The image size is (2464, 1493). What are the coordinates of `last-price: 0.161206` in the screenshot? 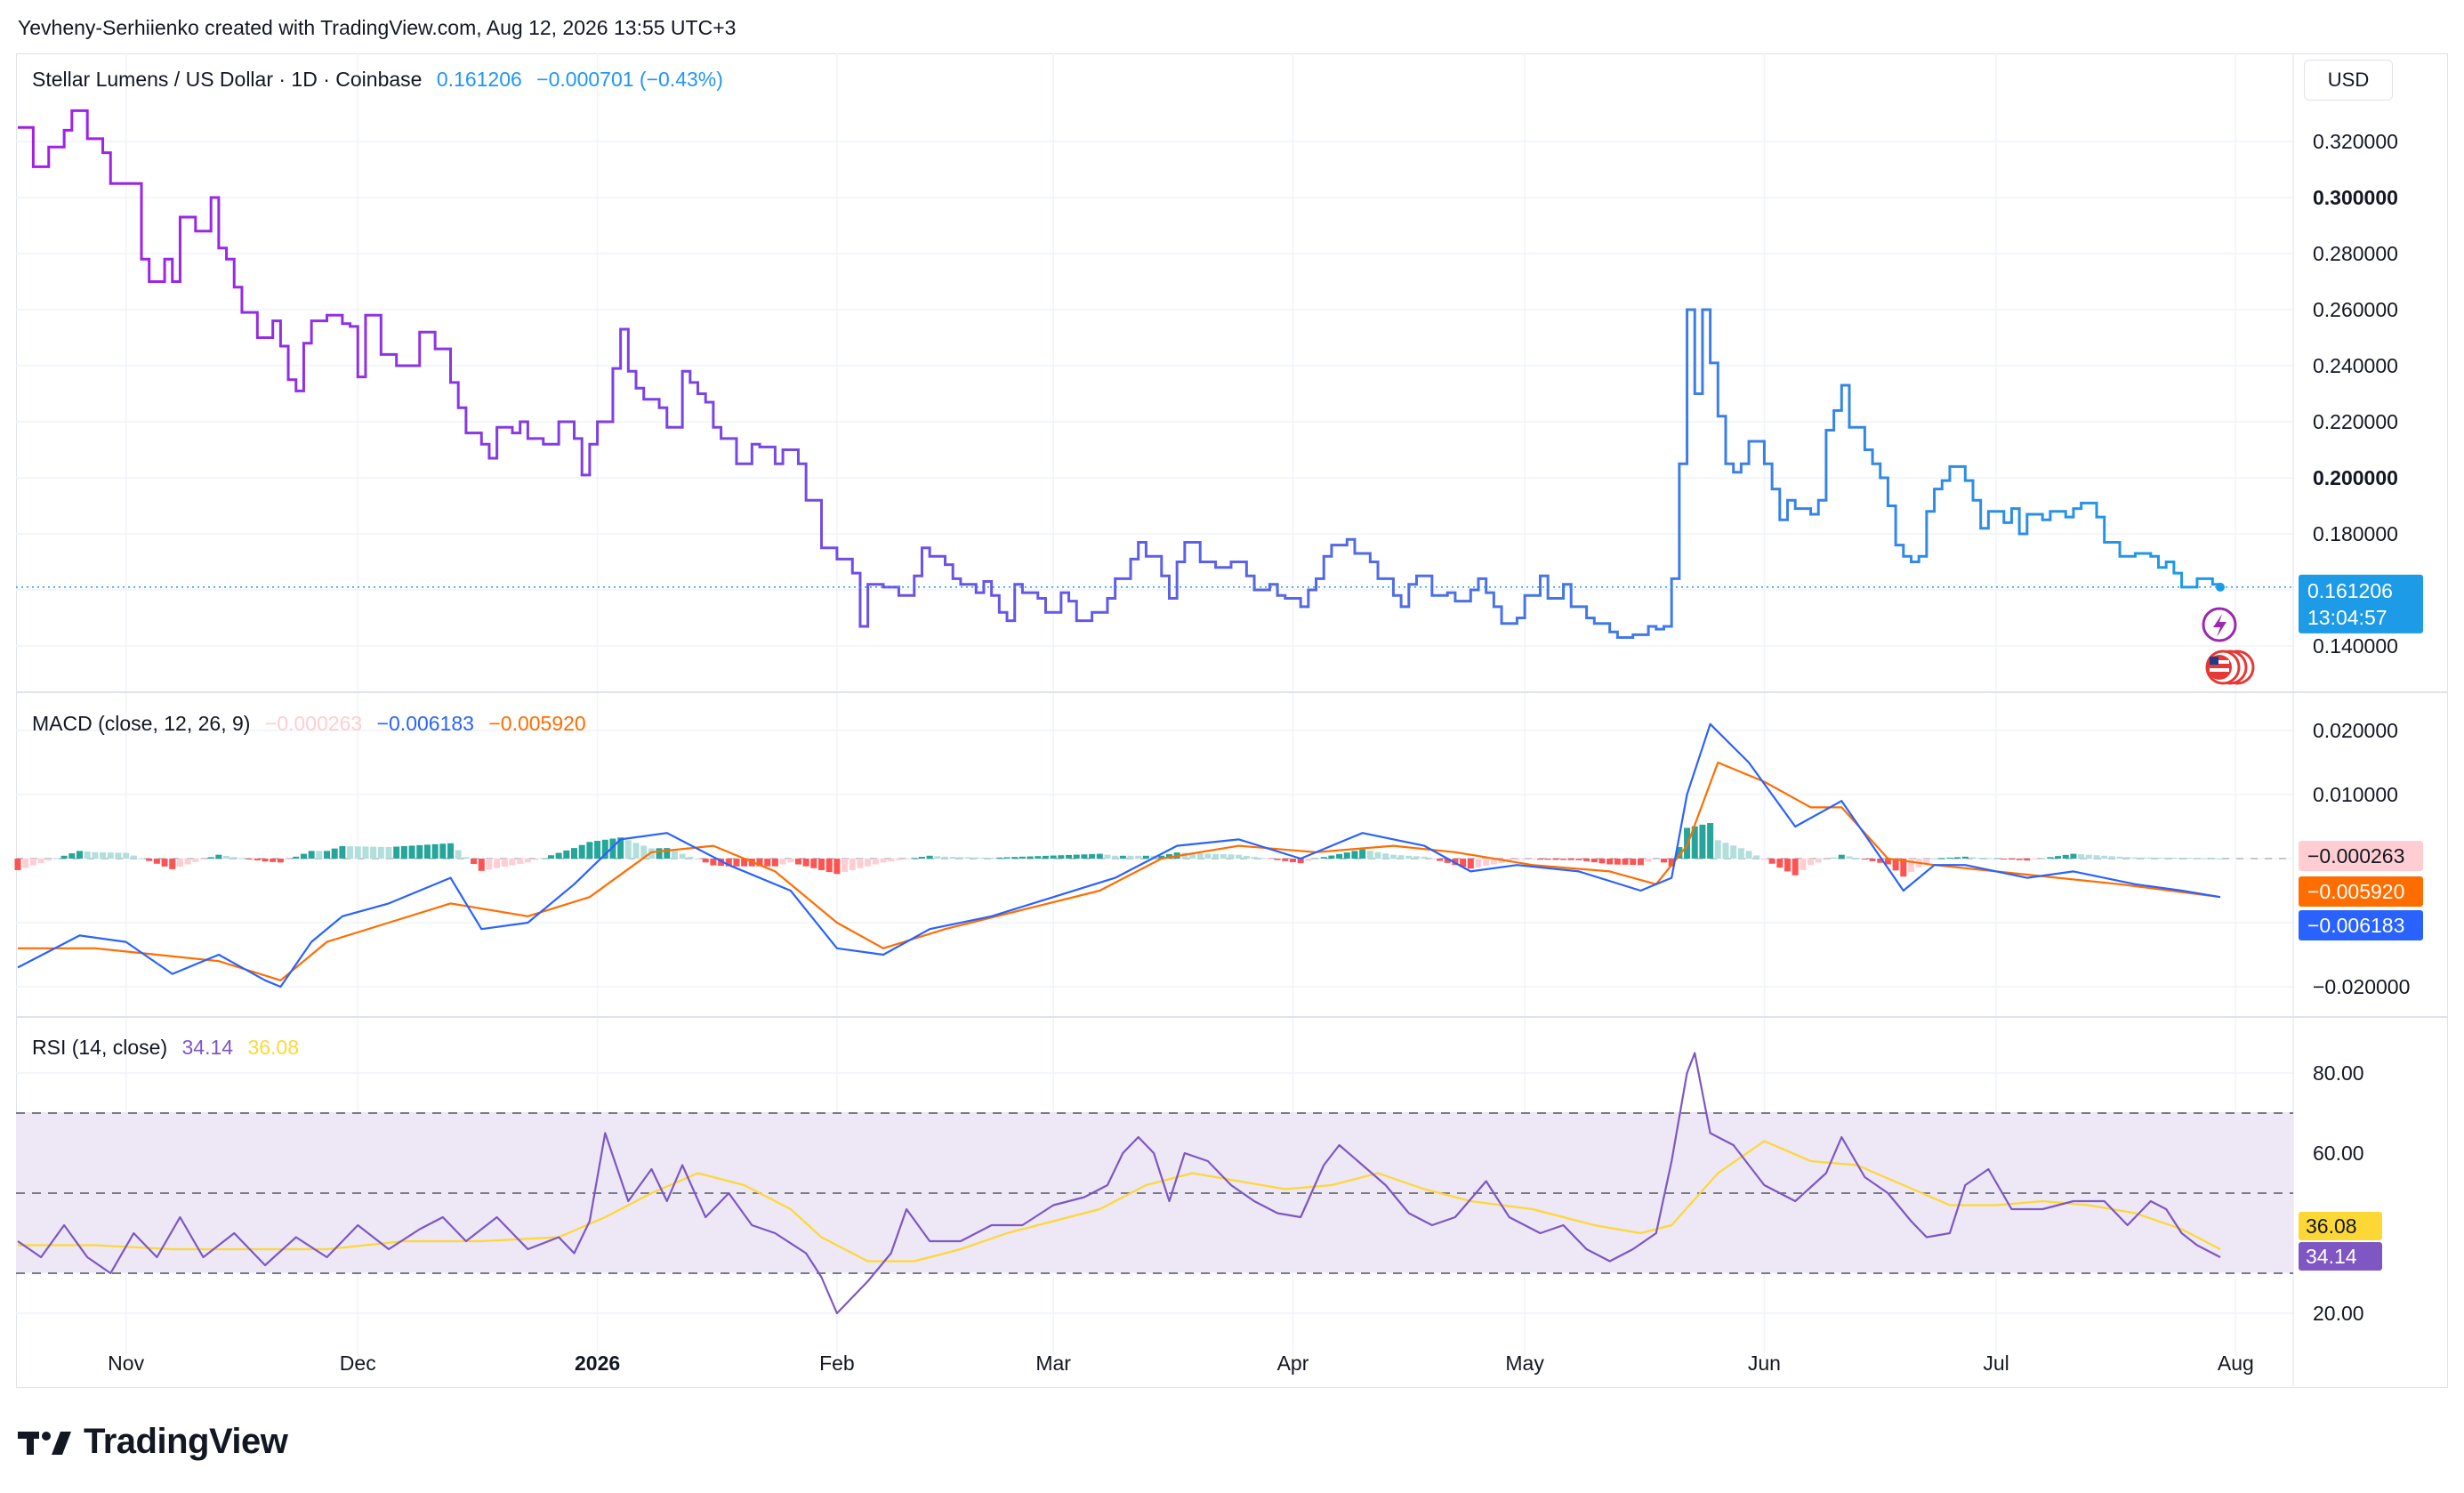 It's located at (479, 79).